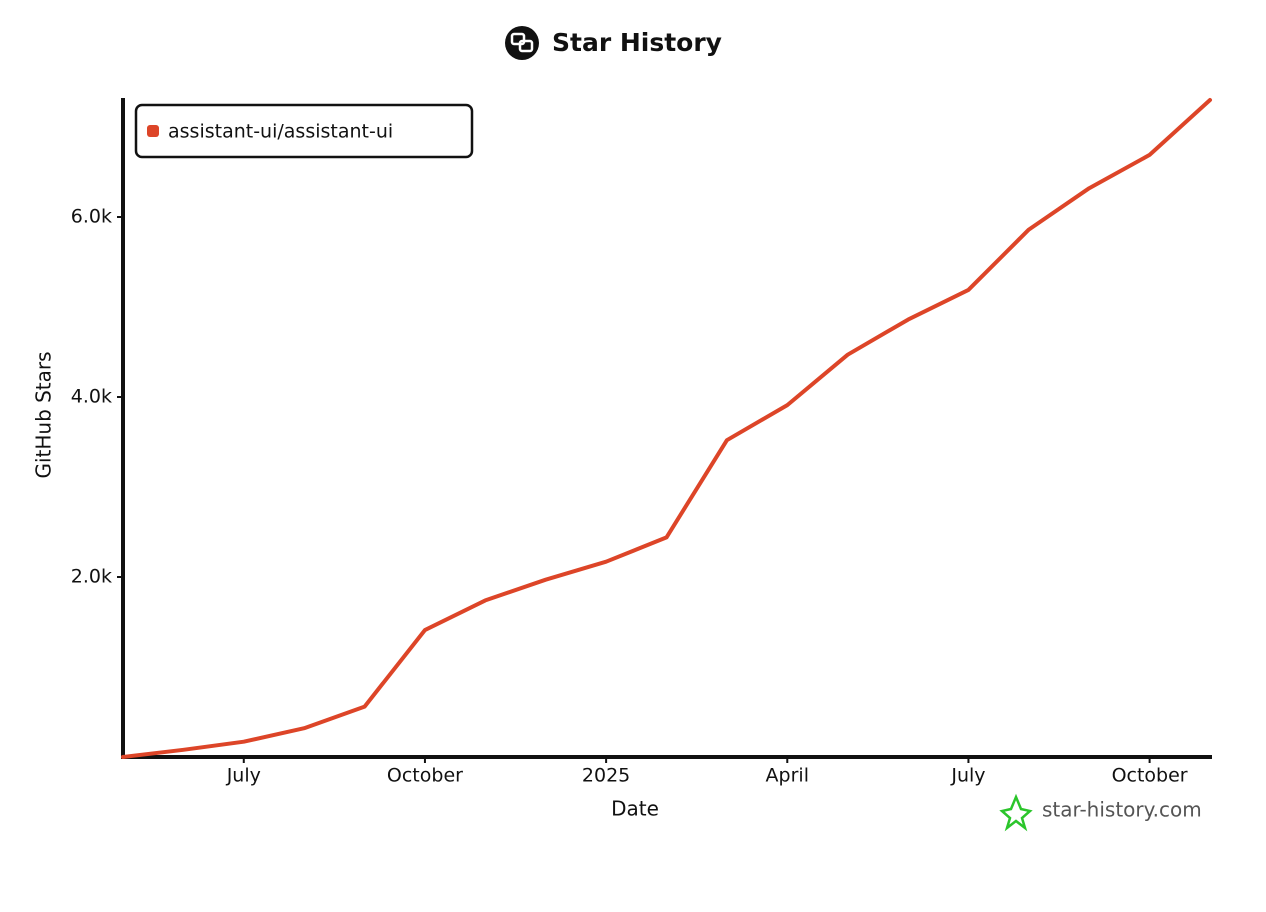 The width and height of the screenshot is (1266, 912). What do you see at coordinates (1122, 810) in the screenshot?
I see `watermark: star-history.com` at bounding box center [1122, 810].